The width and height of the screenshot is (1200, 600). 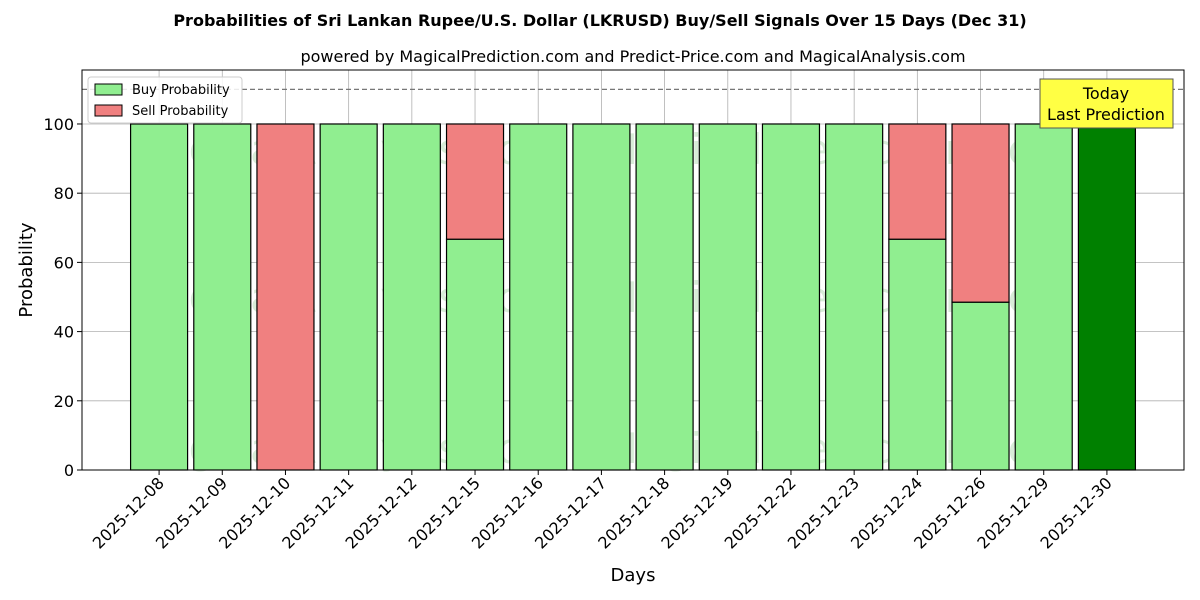 What do you see at coordinates (64, 262) in the screenshot?
I see `y-tick-label: 60` at bounding box center [64, 262].